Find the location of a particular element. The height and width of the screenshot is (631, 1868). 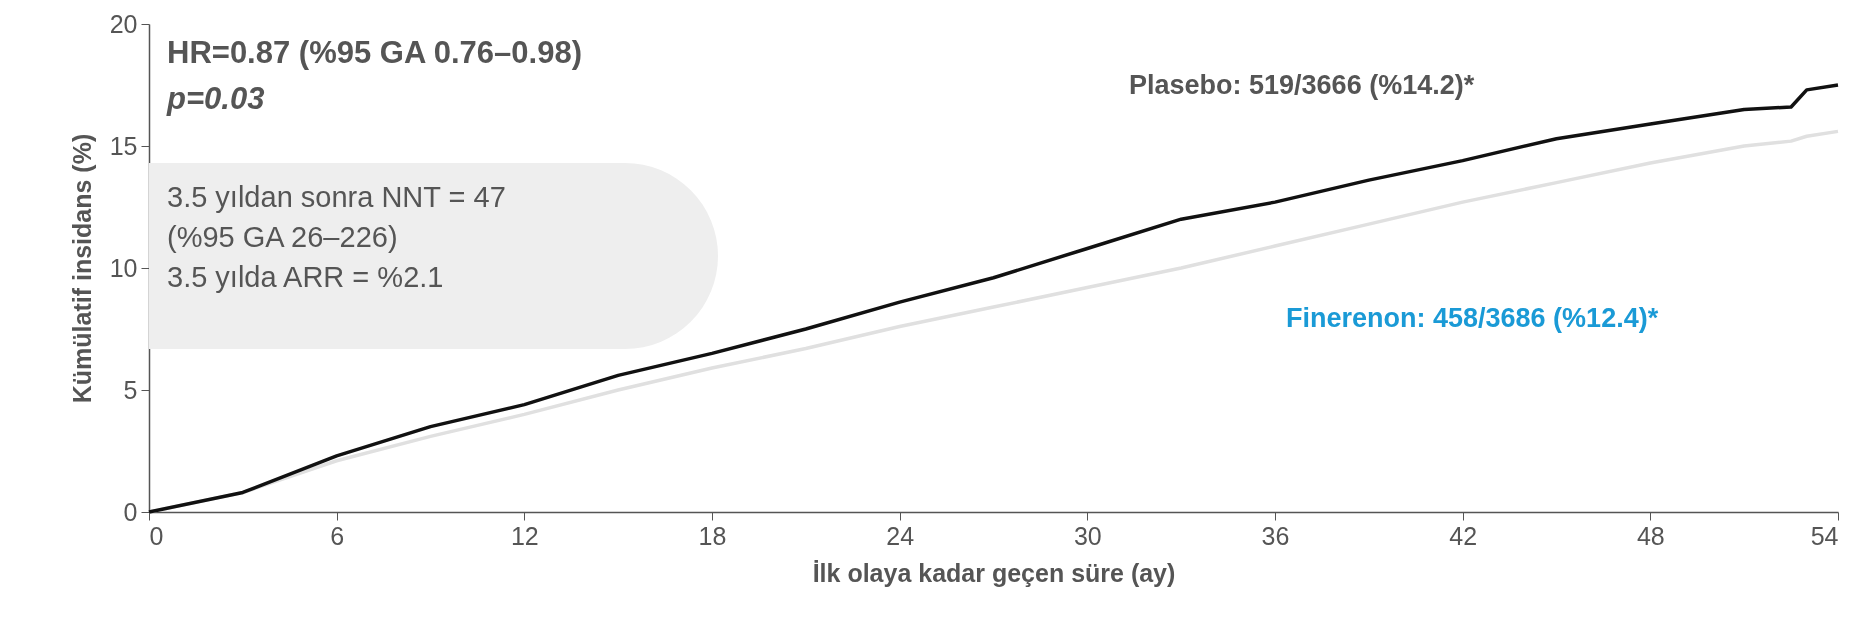

x-tick-label: 36 is located at coordinates (1275, 535).